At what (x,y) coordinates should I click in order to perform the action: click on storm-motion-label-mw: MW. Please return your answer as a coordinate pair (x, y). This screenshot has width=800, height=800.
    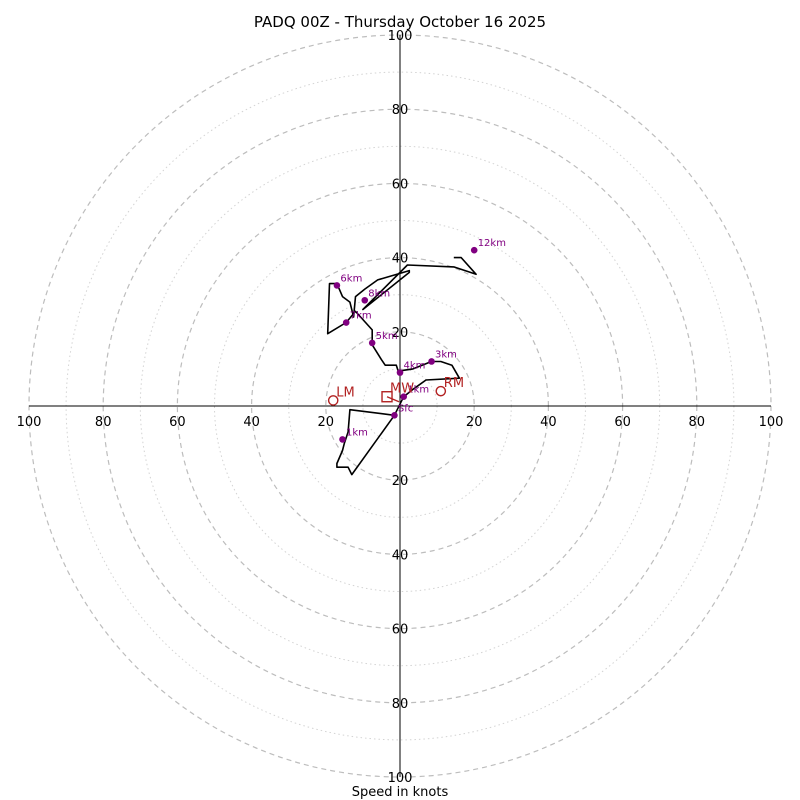
    Looking at the image, I should click on (402, 389).